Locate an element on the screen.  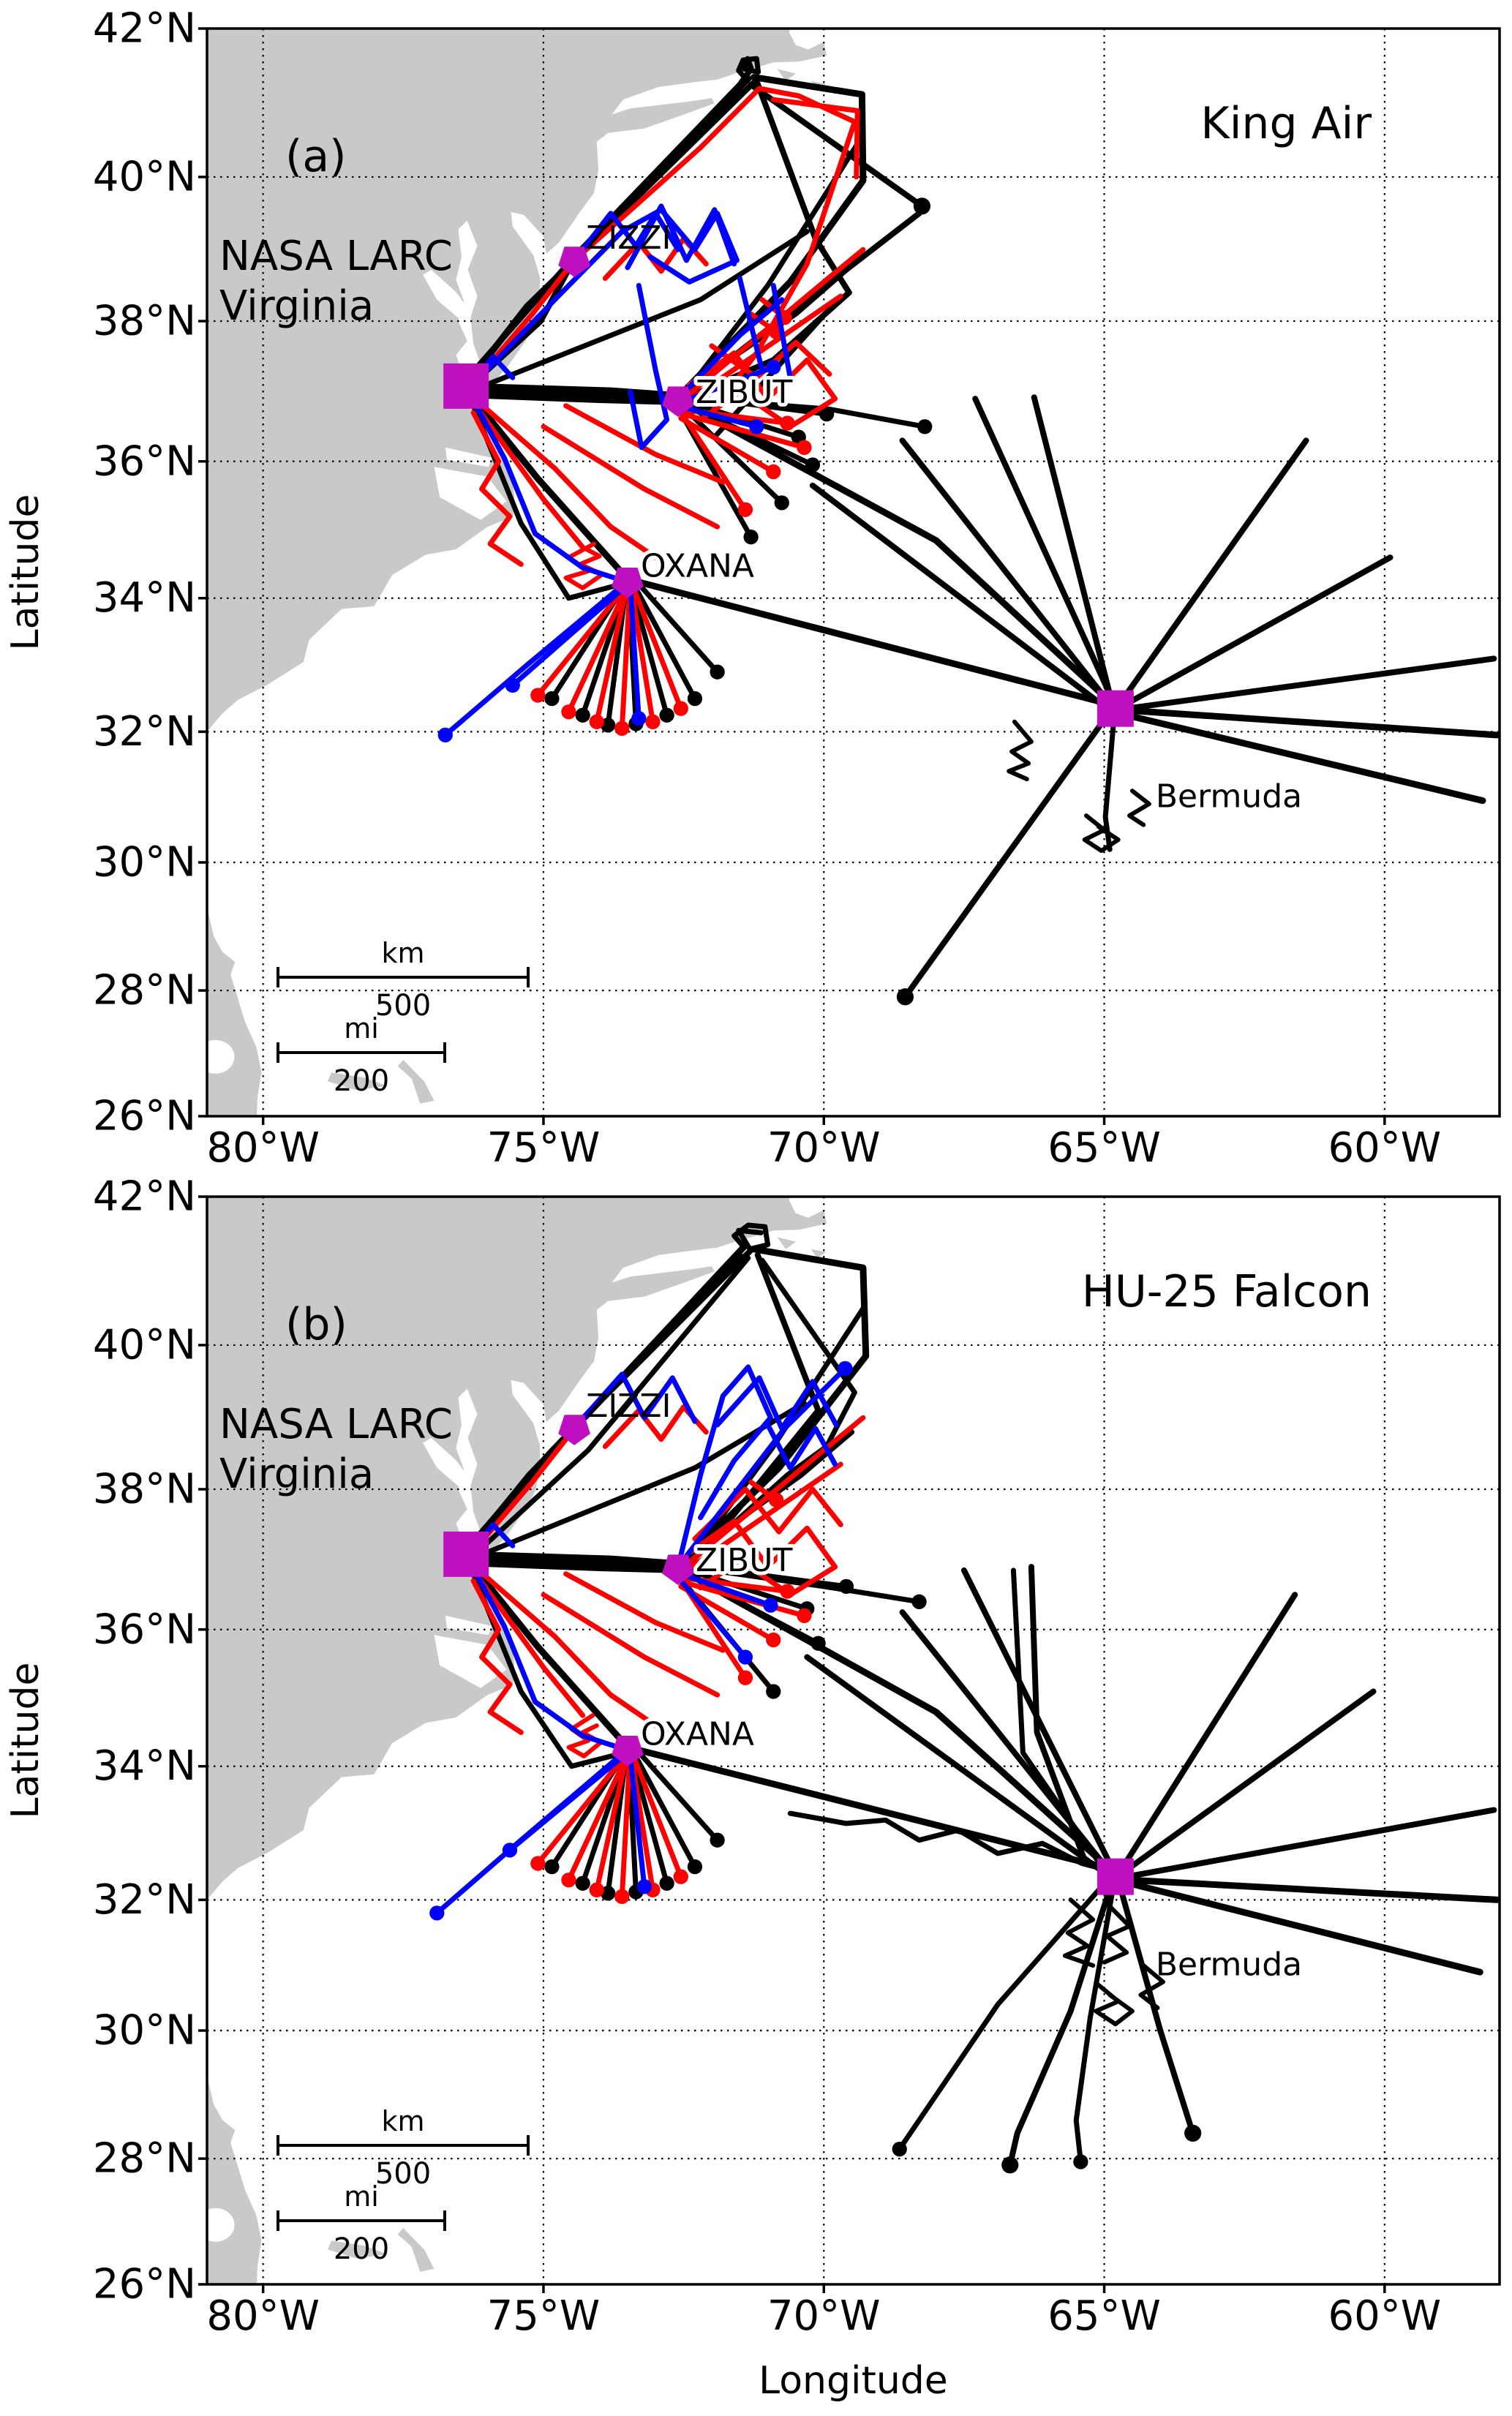
y-tick-label: 28°N is located at coordinates (144, 2159).